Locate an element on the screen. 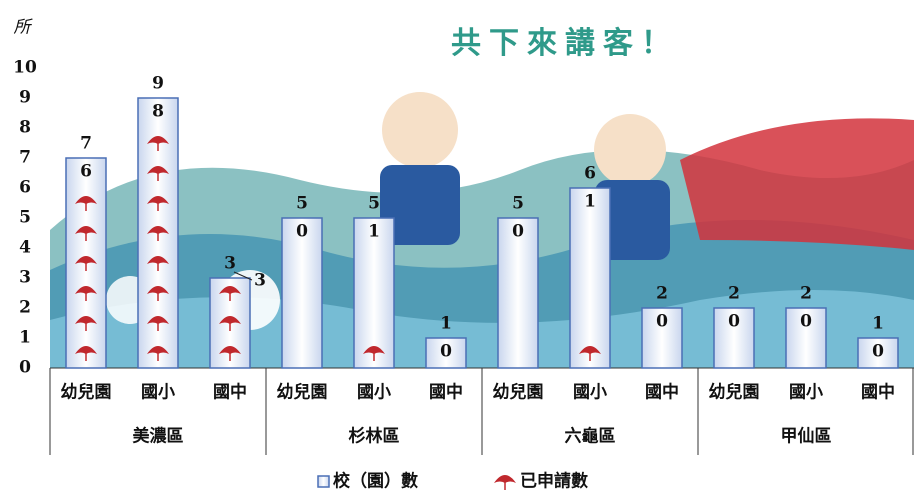  group-label: 甲仙區 is located at coordinates (806, 436).